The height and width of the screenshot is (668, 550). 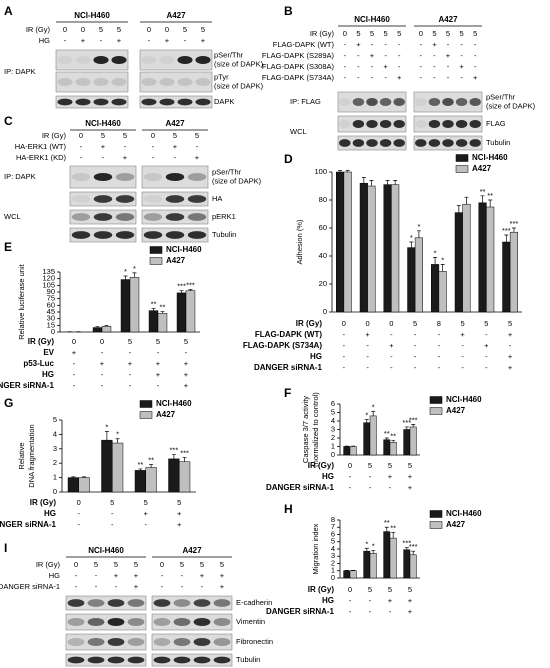 What do you see at coordinates (48, 374) in the screenshot?
I see `condition-label: HG` at bounding box center [48, 374].